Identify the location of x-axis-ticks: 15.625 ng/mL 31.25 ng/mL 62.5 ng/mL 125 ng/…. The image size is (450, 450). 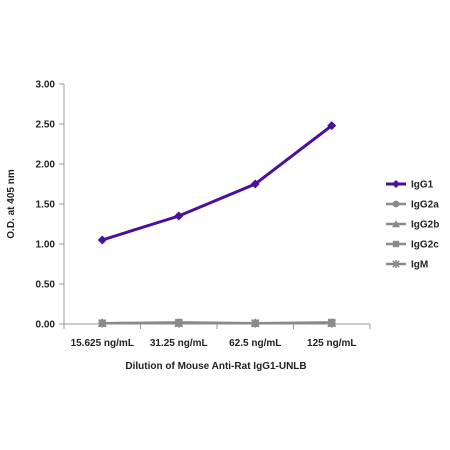
(217, 336).